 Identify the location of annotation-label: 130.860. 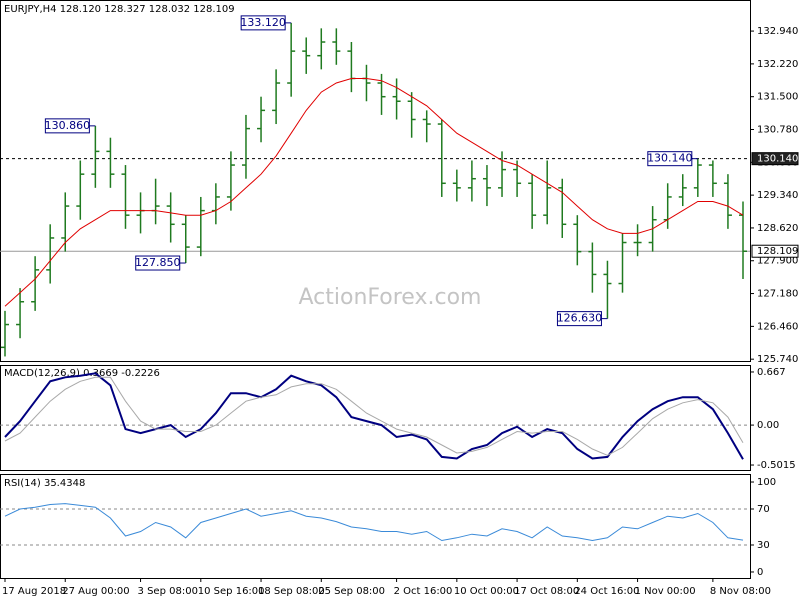
(68, 125).